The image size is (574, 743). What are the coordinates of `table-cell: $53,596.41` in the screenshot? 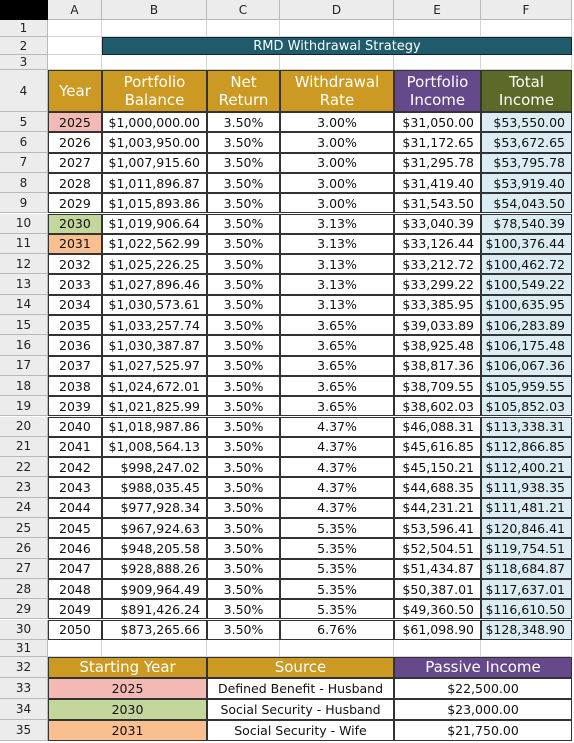 It's located at (437, 528).